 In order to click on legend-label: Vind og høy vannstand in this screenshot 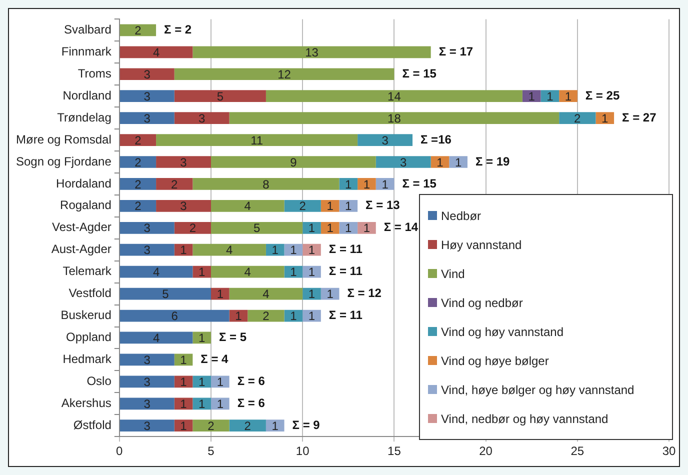, I will do `click(502, 331)`.